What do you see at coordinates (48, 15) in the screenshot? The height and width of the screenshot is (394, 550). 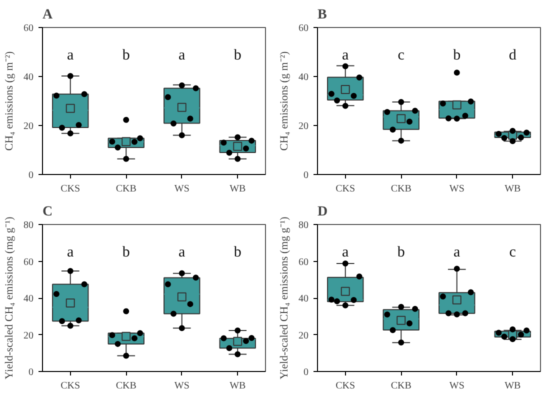 I see `chart-title: A` at bounding box center [48, 15].